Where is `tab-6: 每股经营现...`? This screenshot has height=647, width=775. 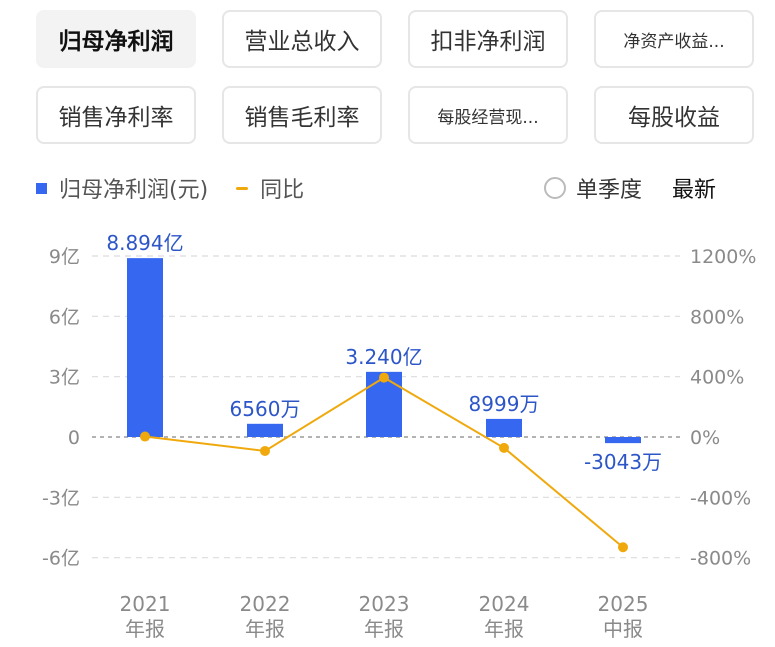 tab-6: 每股经营现... is located at coordinates (488, 115).